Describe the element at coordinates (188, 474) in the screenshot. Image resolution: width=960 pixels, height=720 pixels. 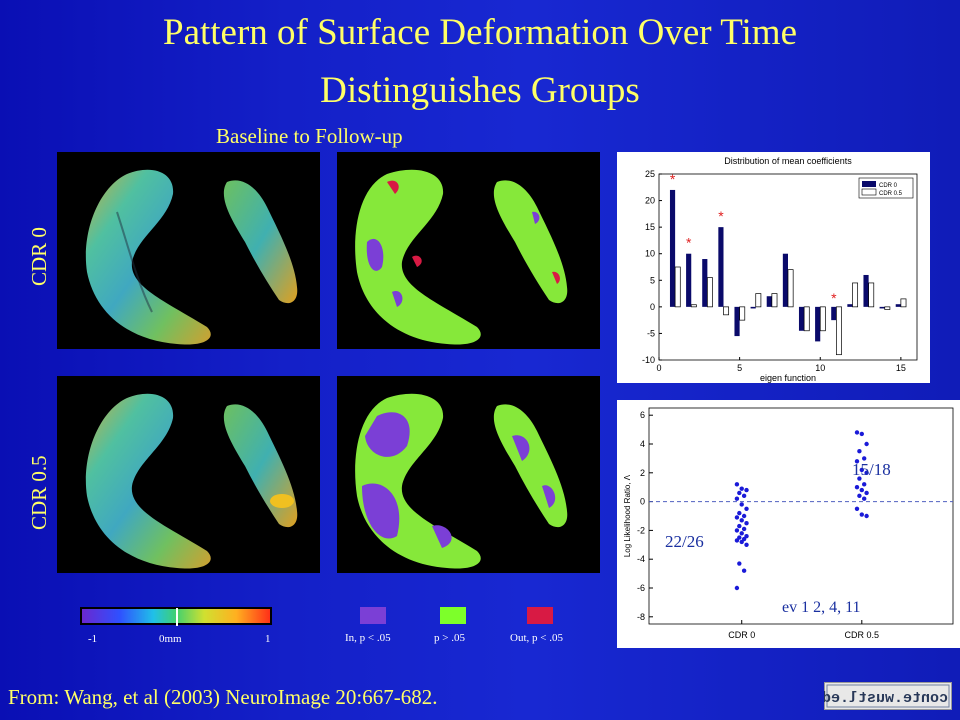
I see `cdr05-deformation-map` at that location.